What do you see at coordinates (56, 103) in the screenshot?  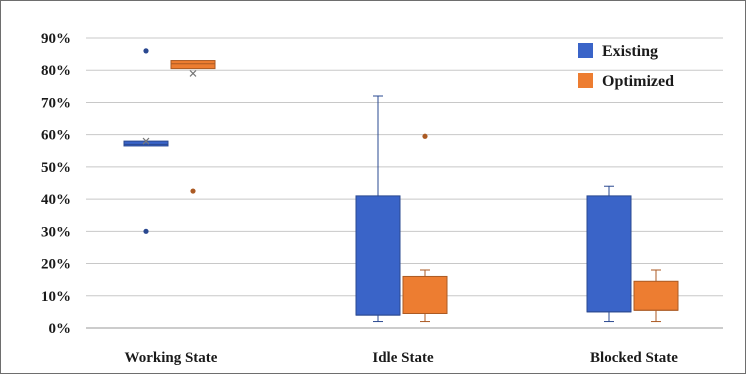 I see `y-tick-label: 70%` at bounding box center [56, 103].